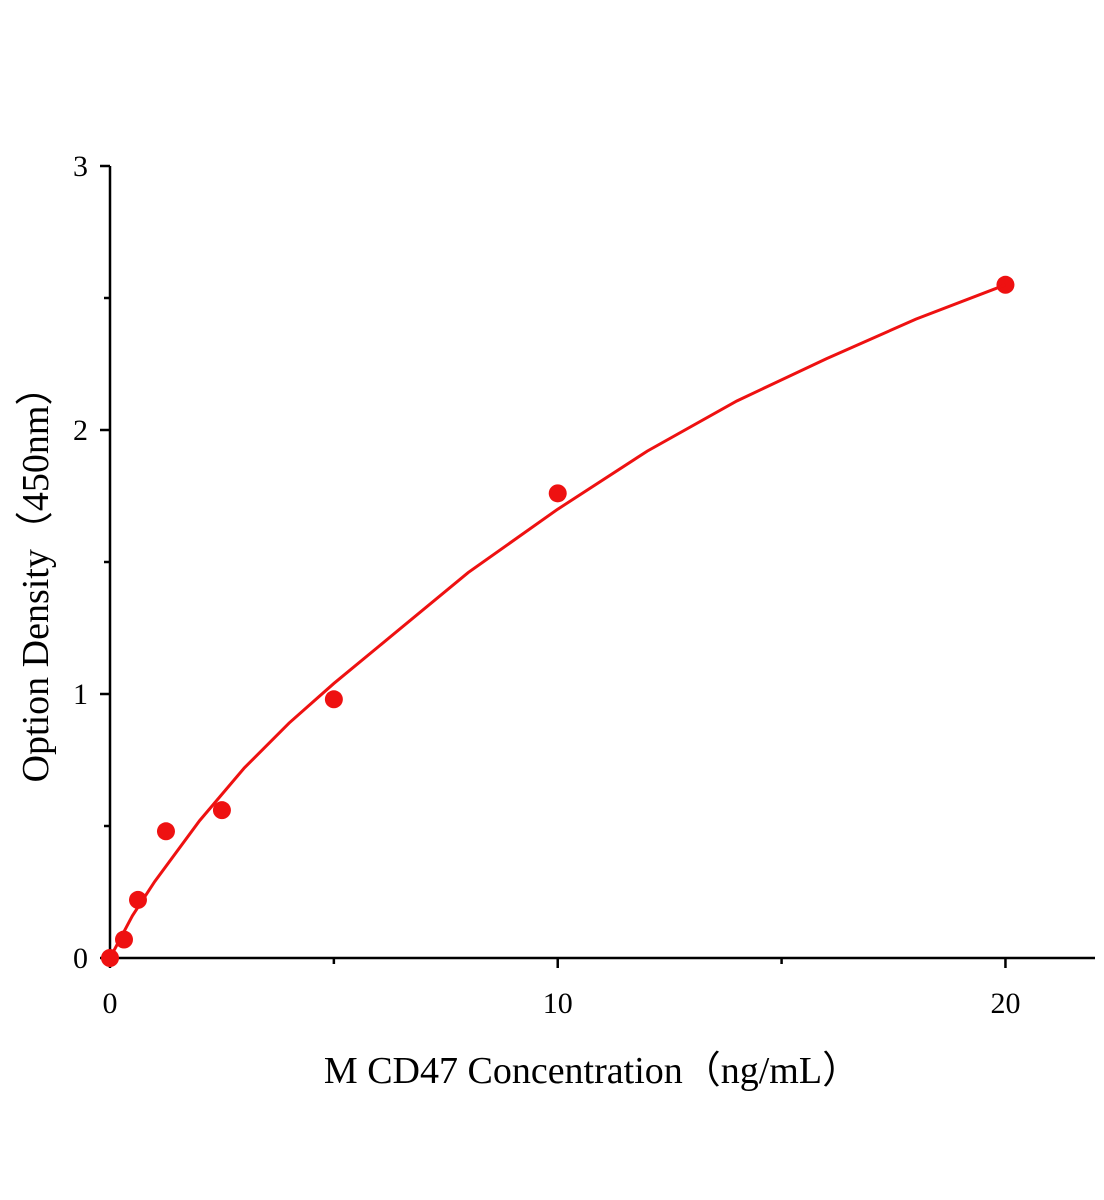 Image resolution: width=1104 pixels, height=1200 pixels. What do you see at coordinates (558, 1003) in the screenshot?
I see `x-tick-label: 10` at bounding box center [558, 1003].